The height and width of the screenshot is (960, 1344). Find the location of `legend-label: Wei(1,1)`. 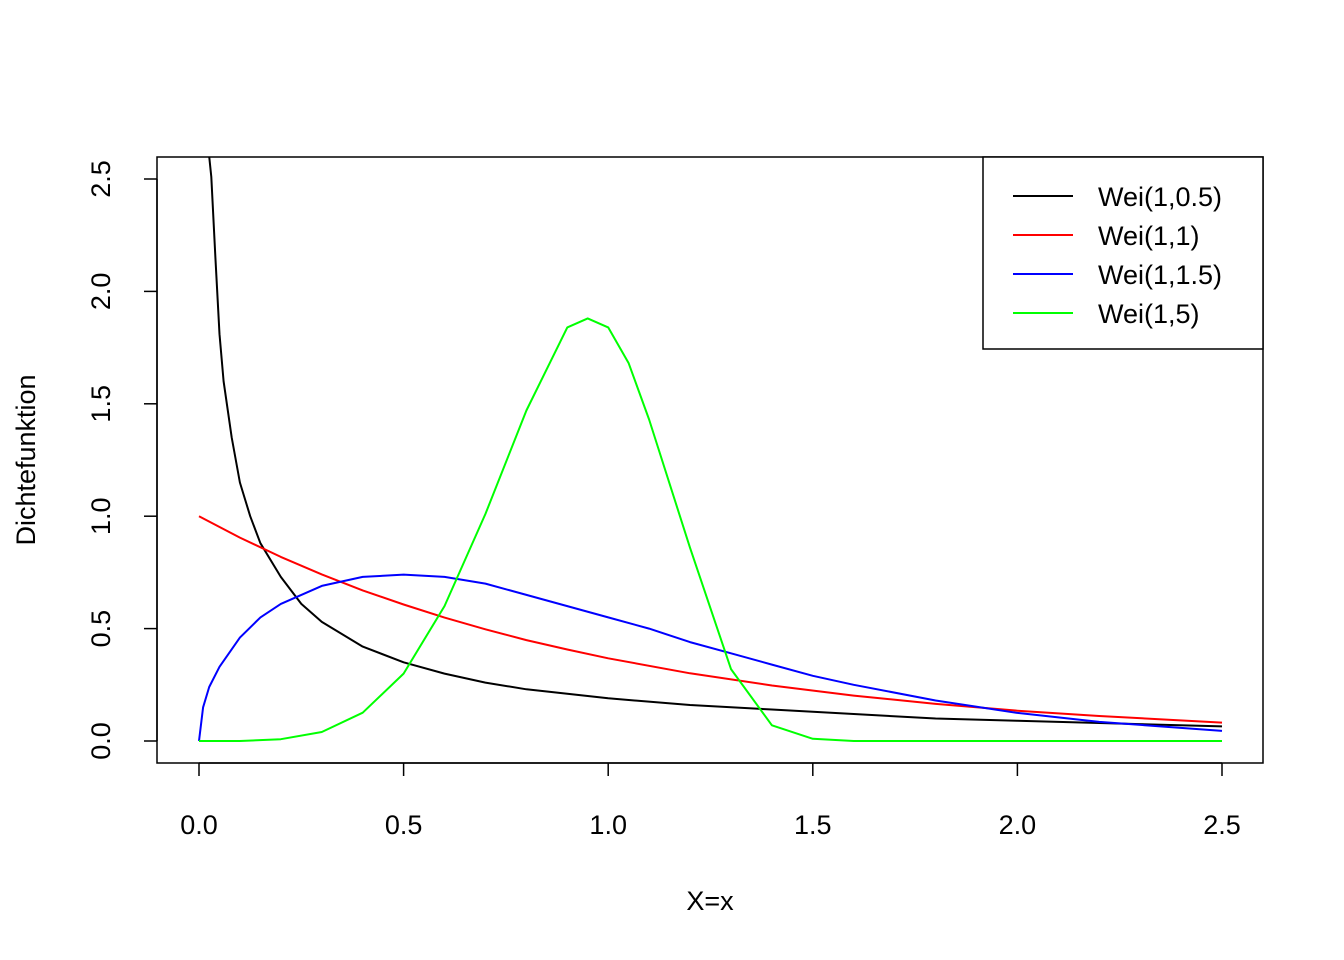

legend-label: Wei(1,1) is located at coordinates (1149, 236).